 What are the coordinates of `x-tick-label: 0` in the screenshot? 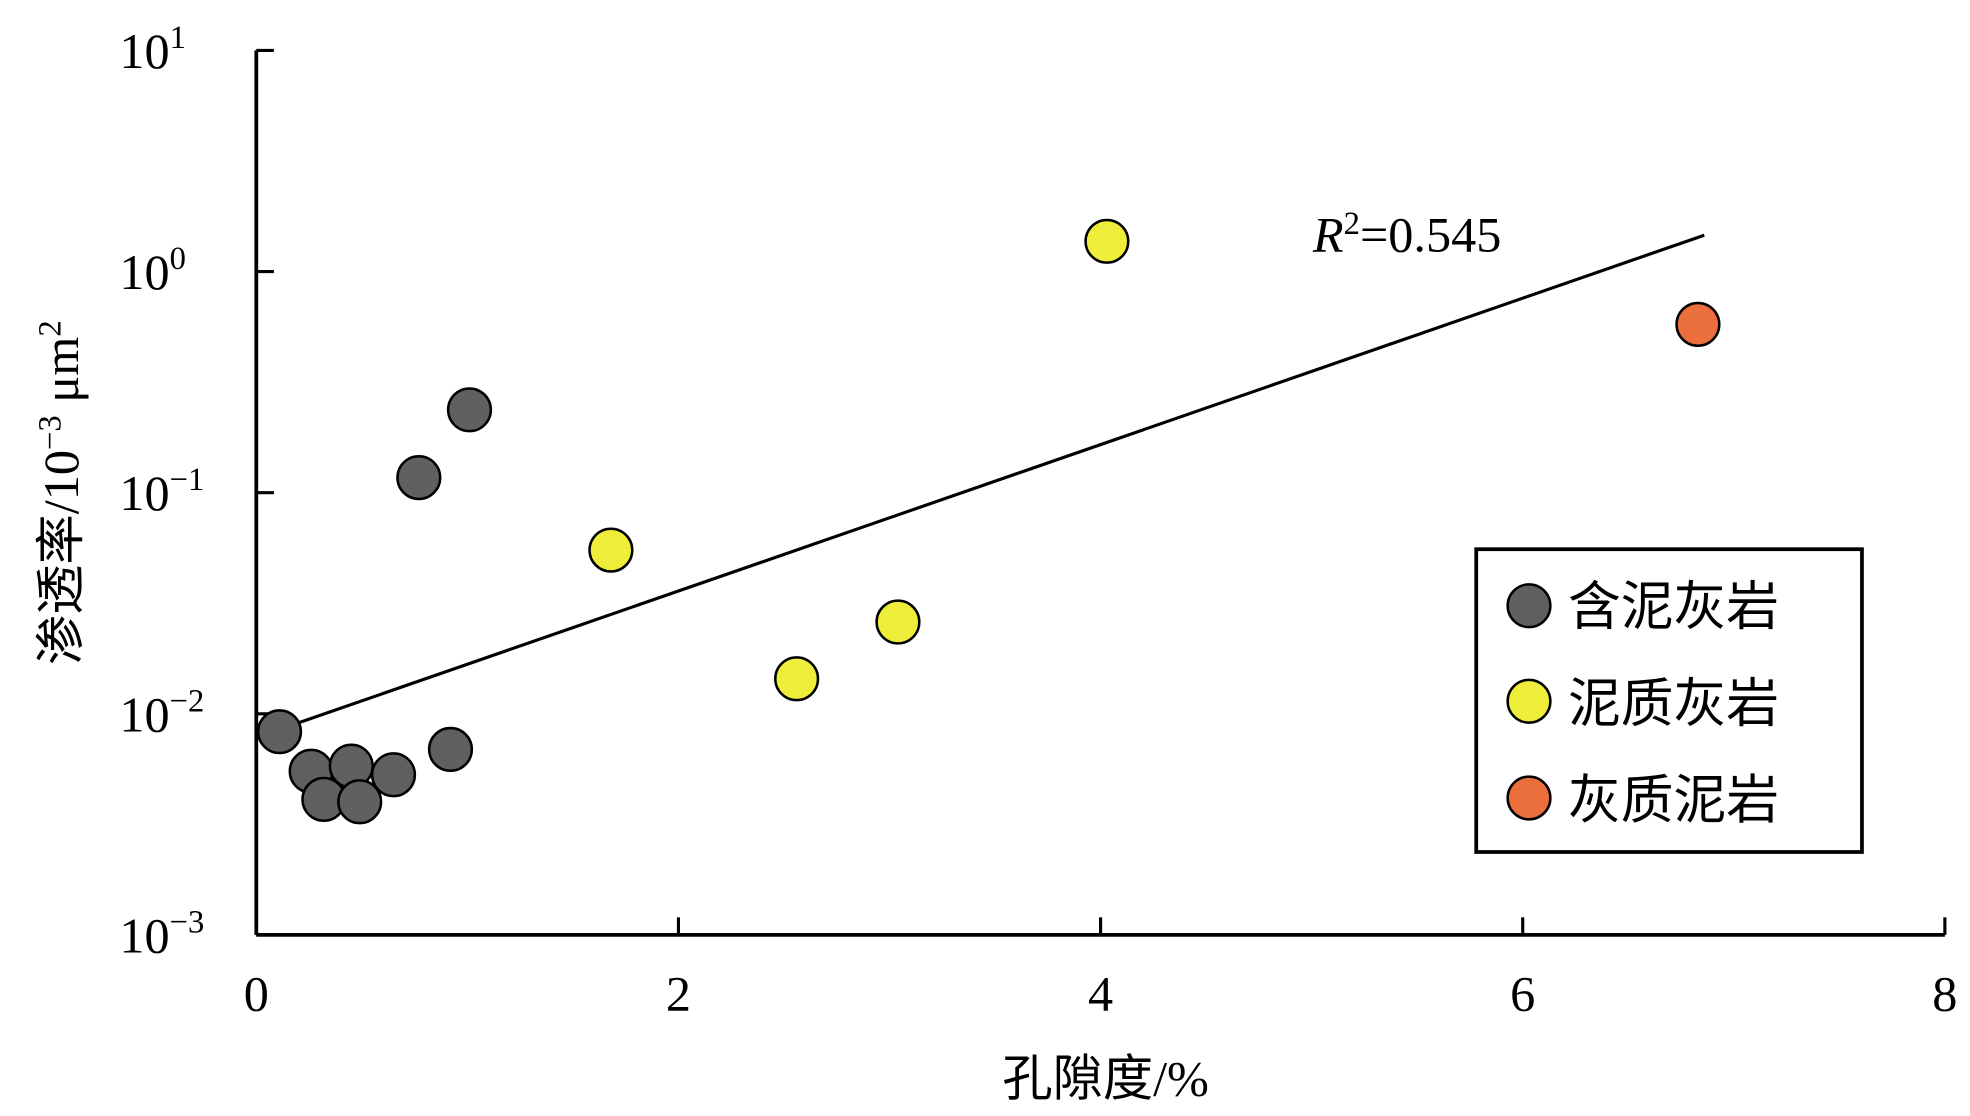 It's located at (256, 993).